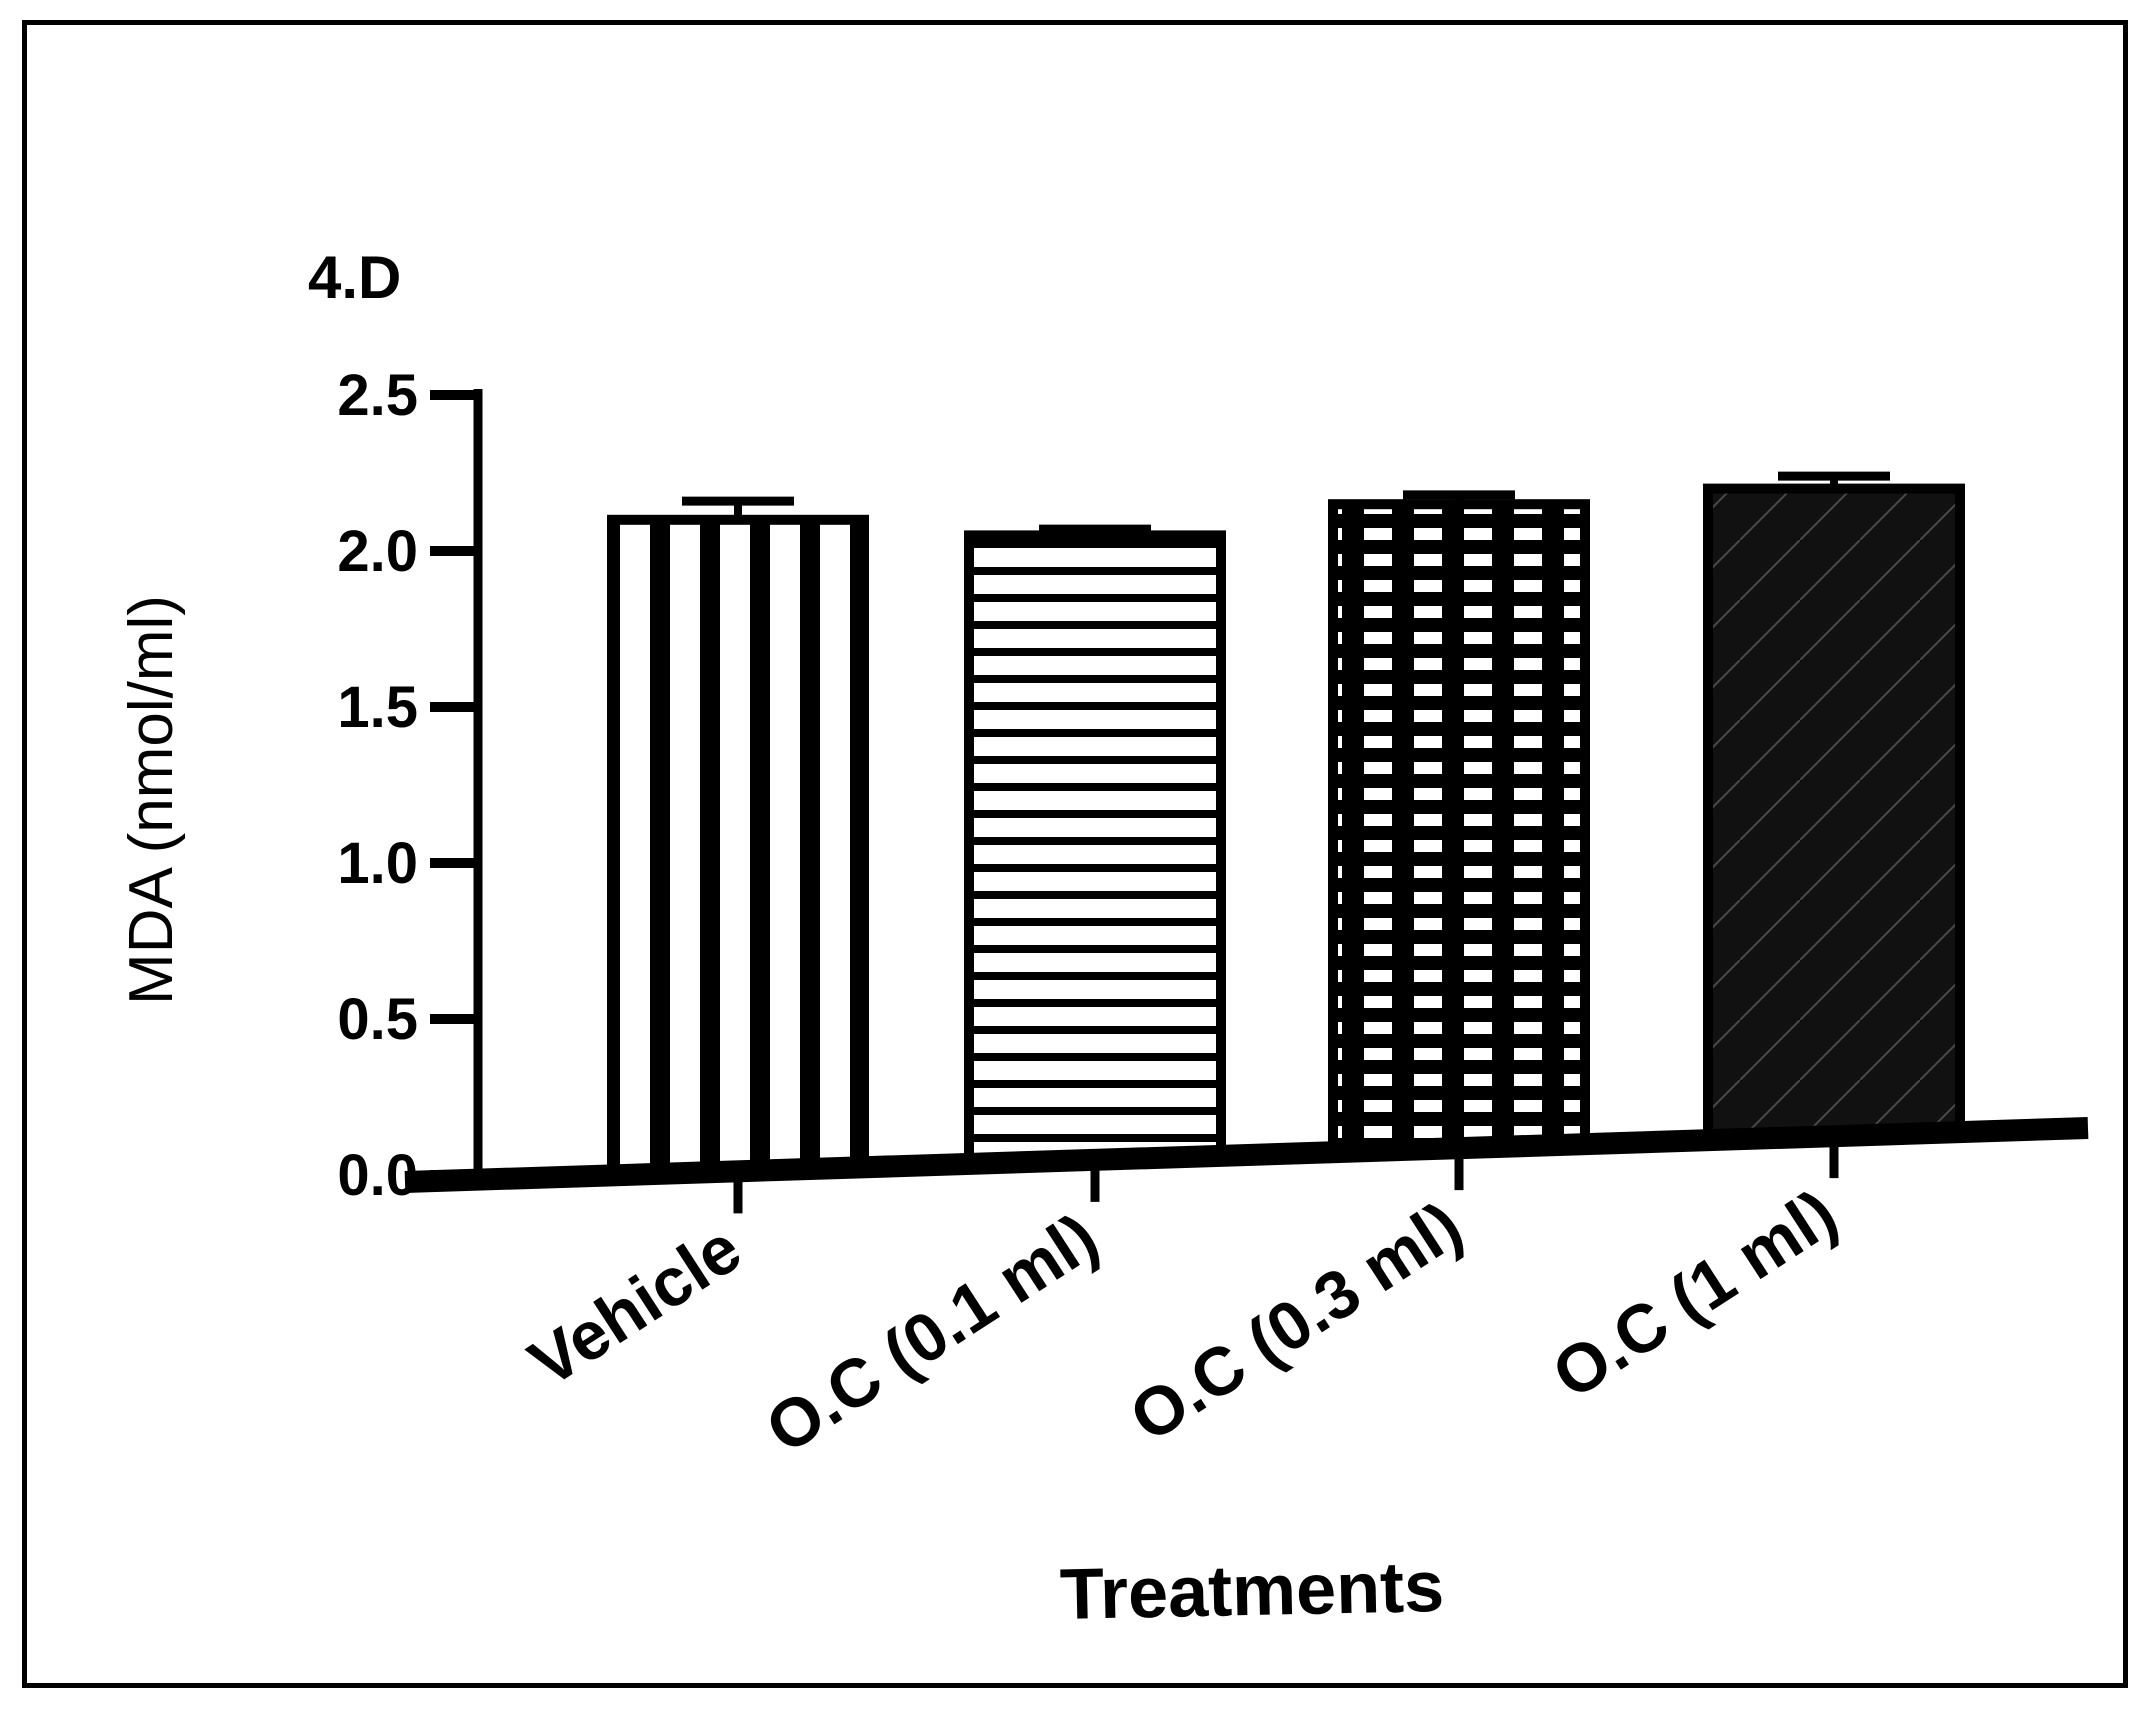  What do you see at coordinates (377, 1175) in the screenshot?
I see `y-tick-label: 0.0` at bounding box center [377, 1175].